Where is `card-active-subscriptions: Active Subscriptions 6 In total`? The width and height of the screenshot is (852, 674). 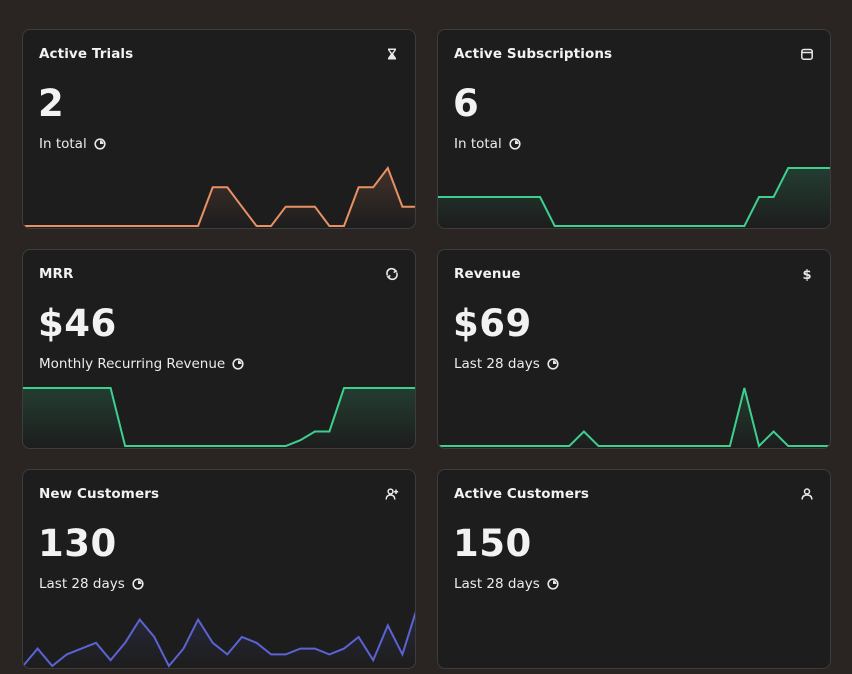
card-active-subscriptions: Active Subscriptions 6 In total is located at coordinates (634, 129).